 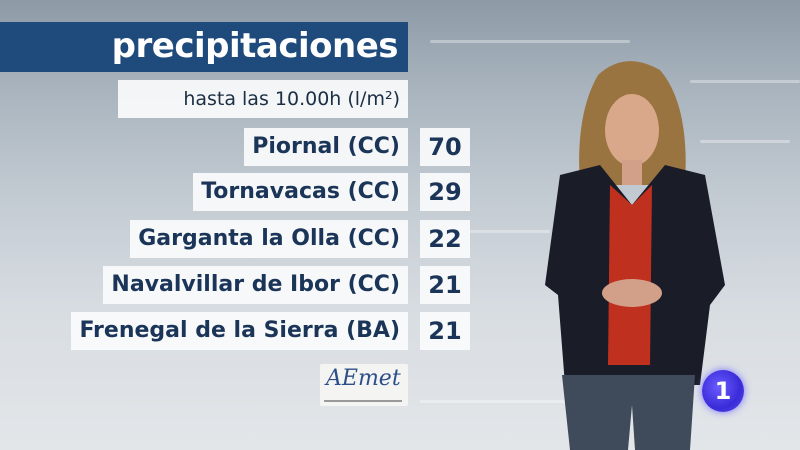 I want to click on place-name: Navalvillar de Ibor (CC), so click(x=255, y=285).